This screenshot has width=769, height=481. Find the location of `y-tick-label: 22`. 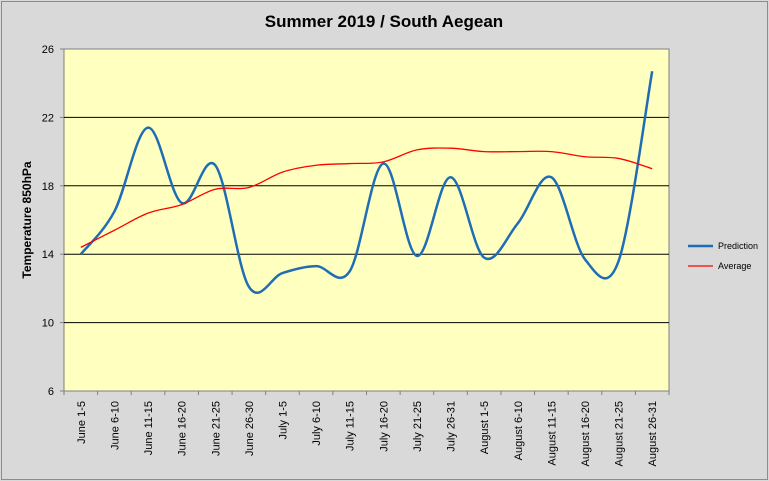

y-tick-label: 22 is located at coordinates (48, 118).